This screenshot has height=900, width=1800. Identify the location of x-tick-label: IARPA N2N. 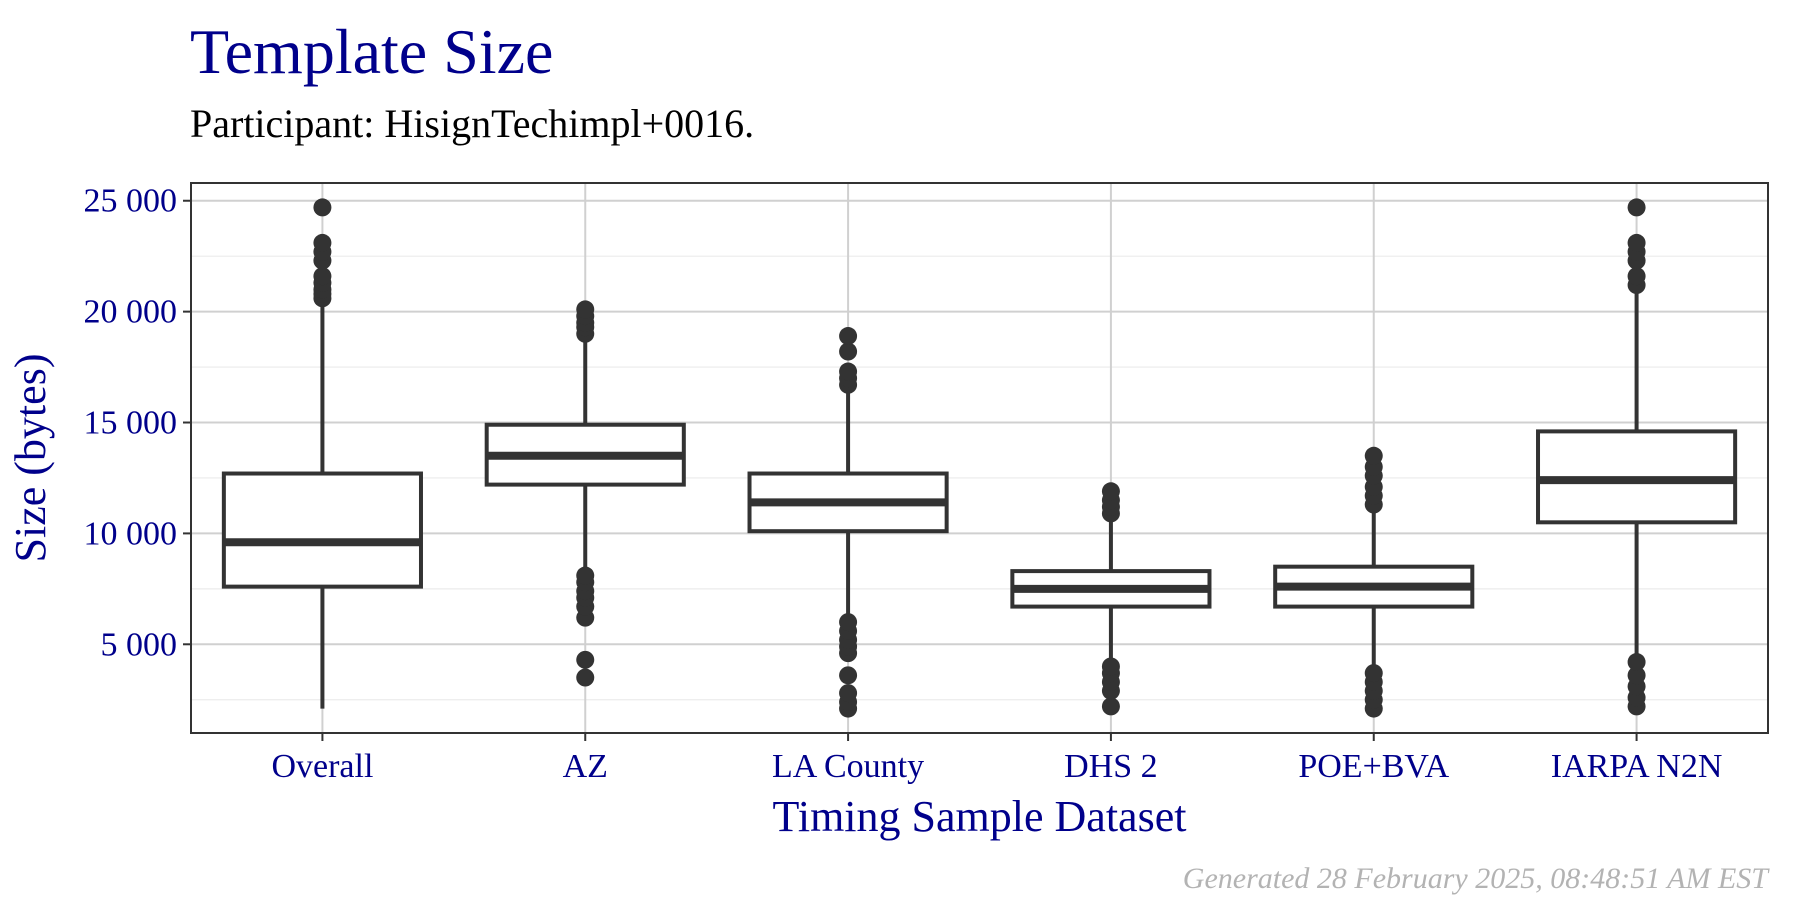
(1637, 766).